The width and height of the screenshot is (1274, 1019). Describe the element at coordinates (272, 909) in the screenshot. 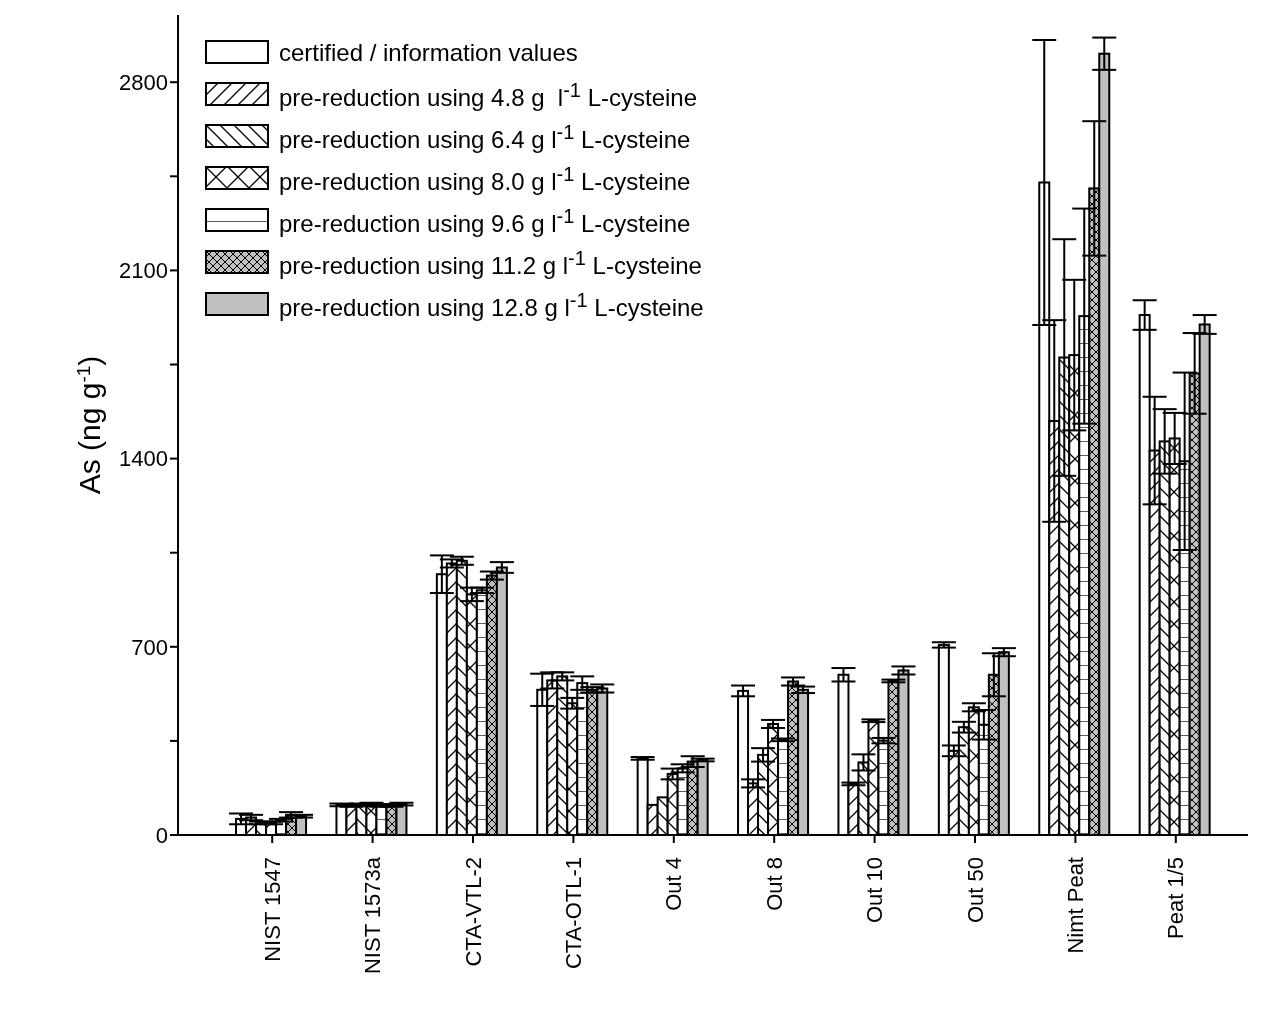

I see `x-tick-label: NIST 1547` at that location.